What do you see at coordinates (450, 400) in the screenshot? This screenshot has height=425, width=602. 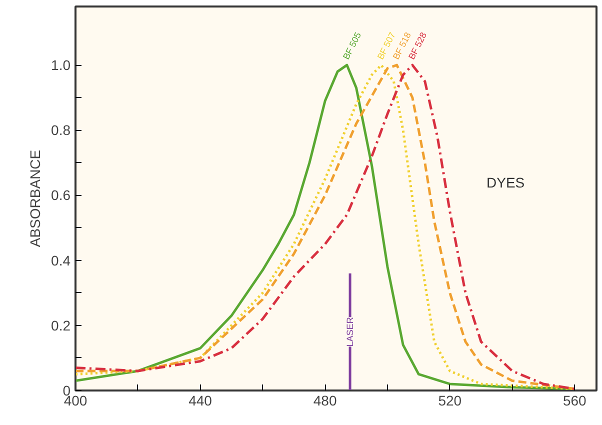 I see `x-tick-label: 520` at bounding box center [450, 400].